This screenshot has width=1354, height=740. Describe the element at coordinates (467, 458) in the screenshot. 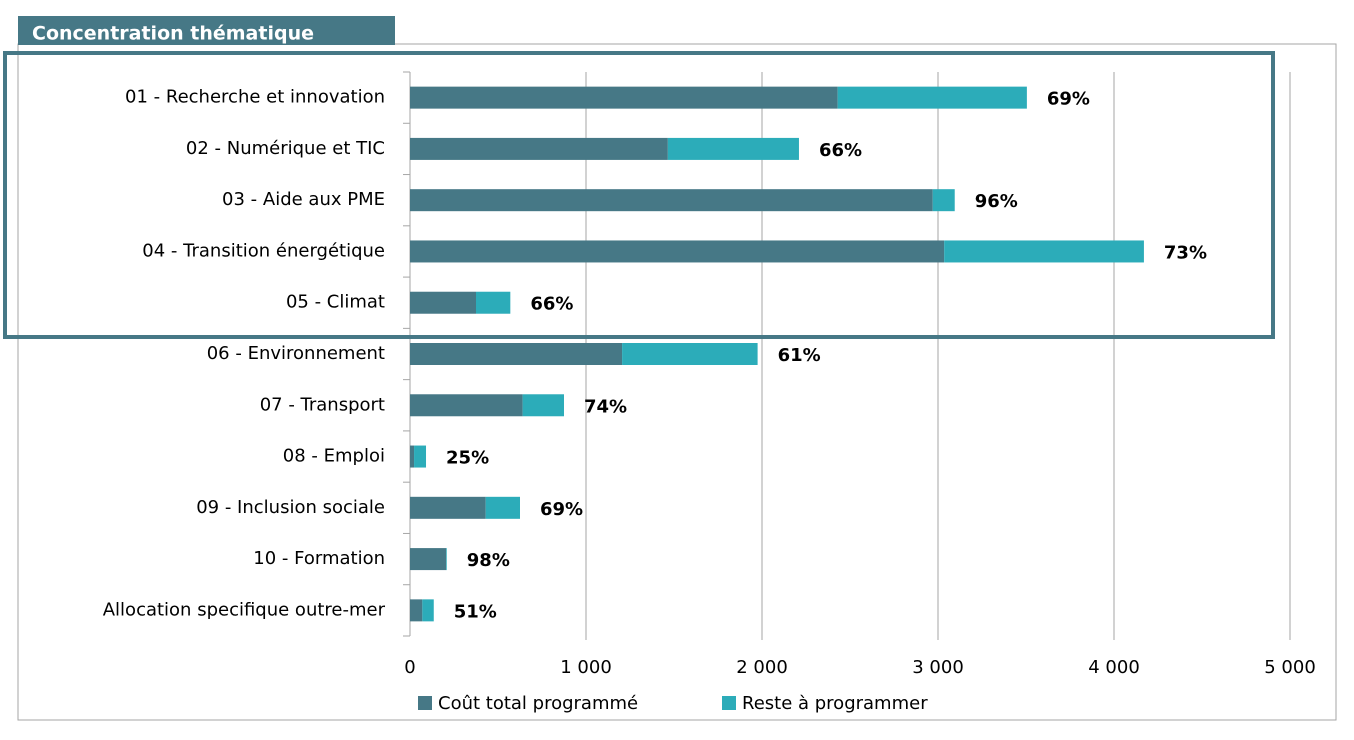

I see `annotation: 25%` at that location.